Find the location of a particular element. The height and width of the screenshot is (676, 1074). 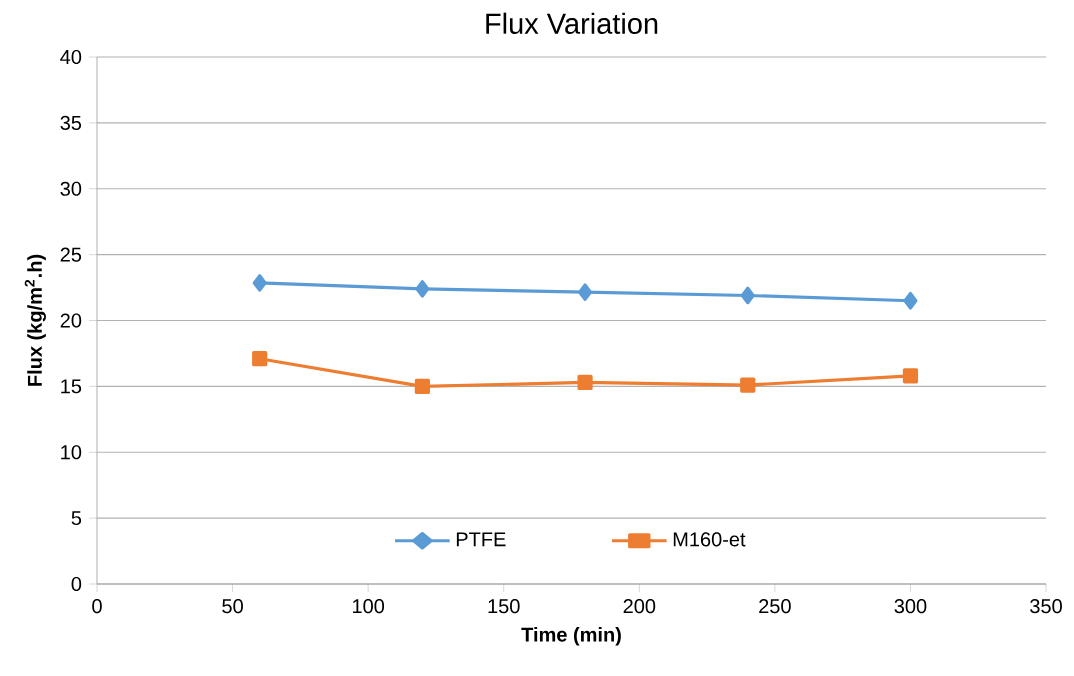

y-axis-title: Flux (kg/m$^{2}$.h) is located at coordinates (35, 320).